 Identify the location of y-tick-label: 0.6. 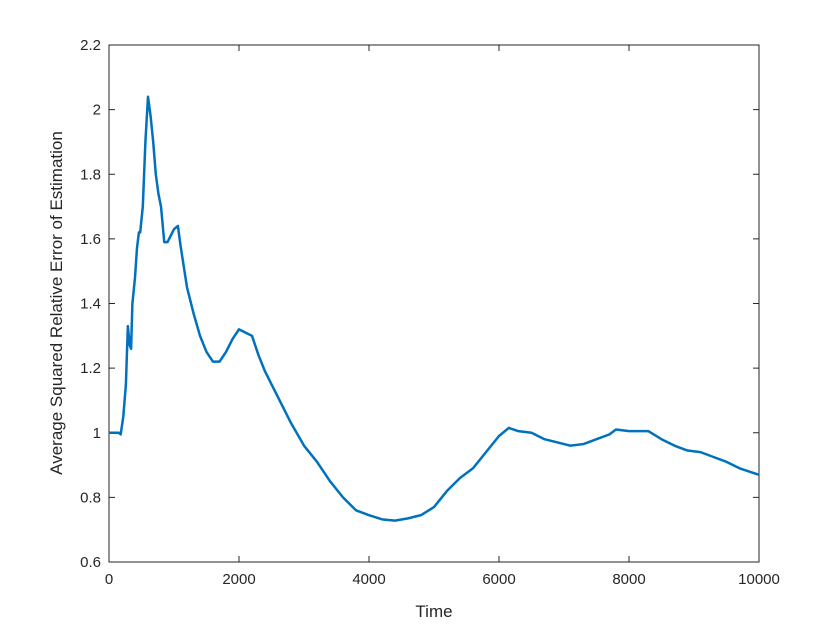
(90, 562).